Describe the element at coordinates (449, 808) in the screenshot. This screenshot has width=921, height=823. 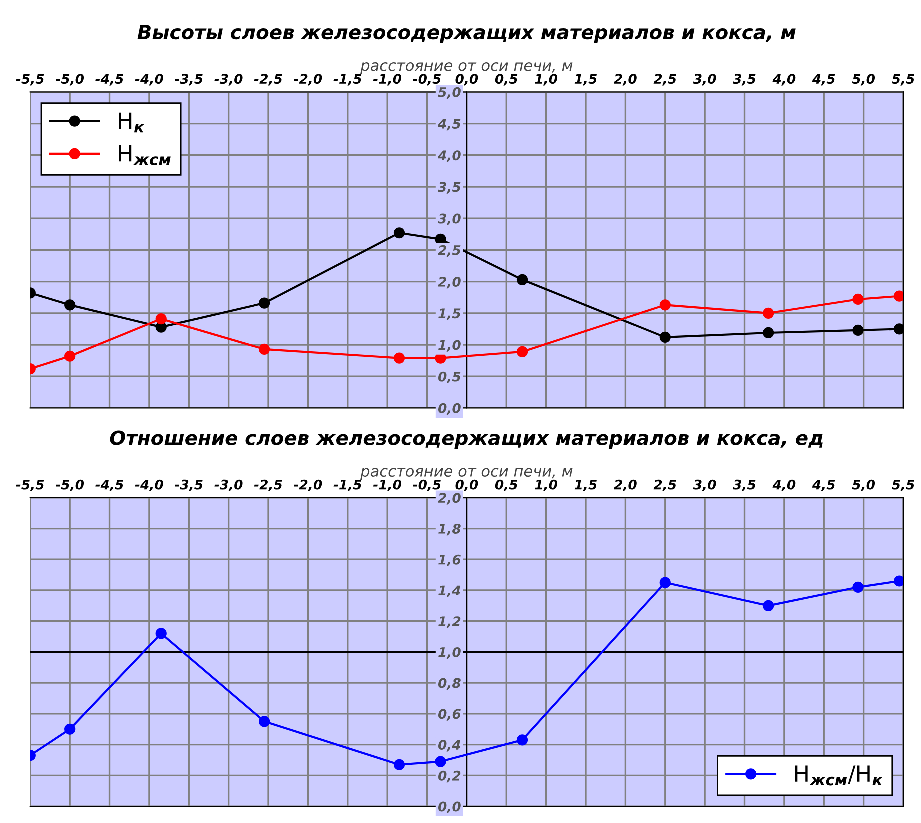
I see `y-tick-label: 0,0` at that location.